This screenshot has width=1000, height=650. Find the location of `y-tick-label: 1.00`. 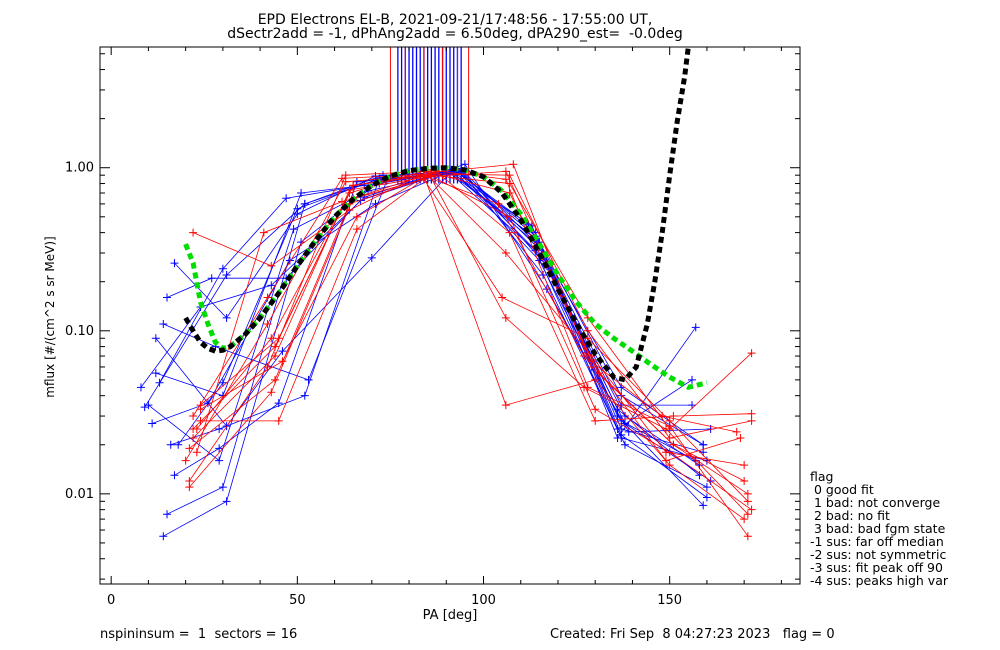

y-tick-label: 1.00 is located at coordinates (79, 168).